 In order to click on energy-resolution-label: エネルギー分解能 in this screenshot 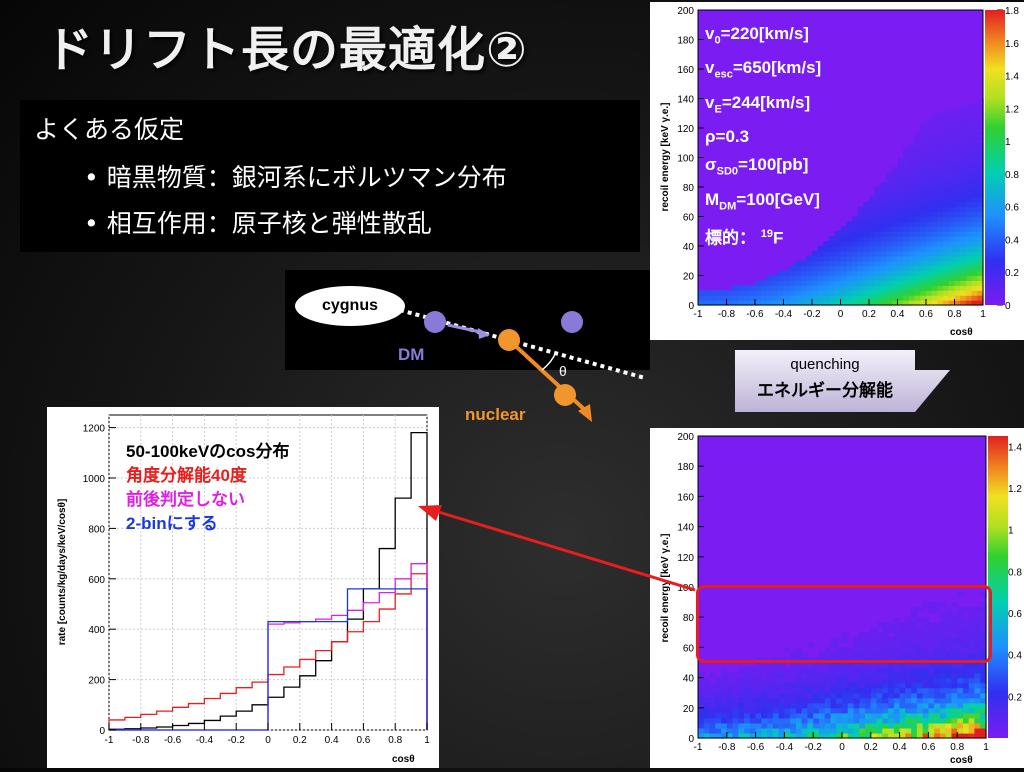, I will do `click(825, 391)`.